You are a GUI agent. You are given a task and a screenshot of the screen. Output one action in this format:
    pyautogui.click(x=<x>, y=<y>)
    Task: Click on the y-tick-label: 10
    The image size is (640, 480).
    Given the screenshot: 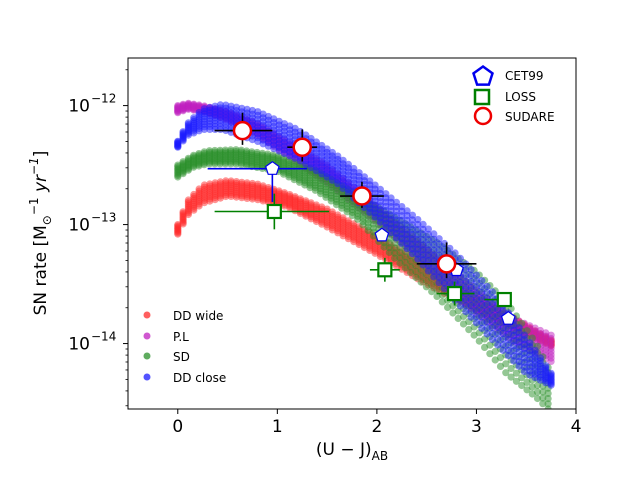 What is the action you would take?
    pyautogui.click(x=79, y=107)
    